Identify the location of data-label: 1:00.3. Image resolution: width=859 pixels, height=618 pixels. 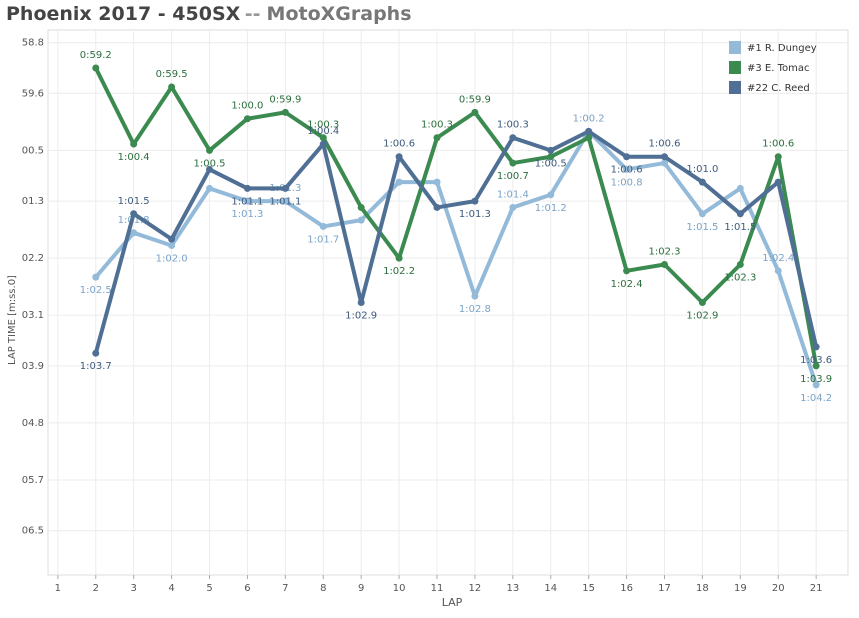
(323, 125).